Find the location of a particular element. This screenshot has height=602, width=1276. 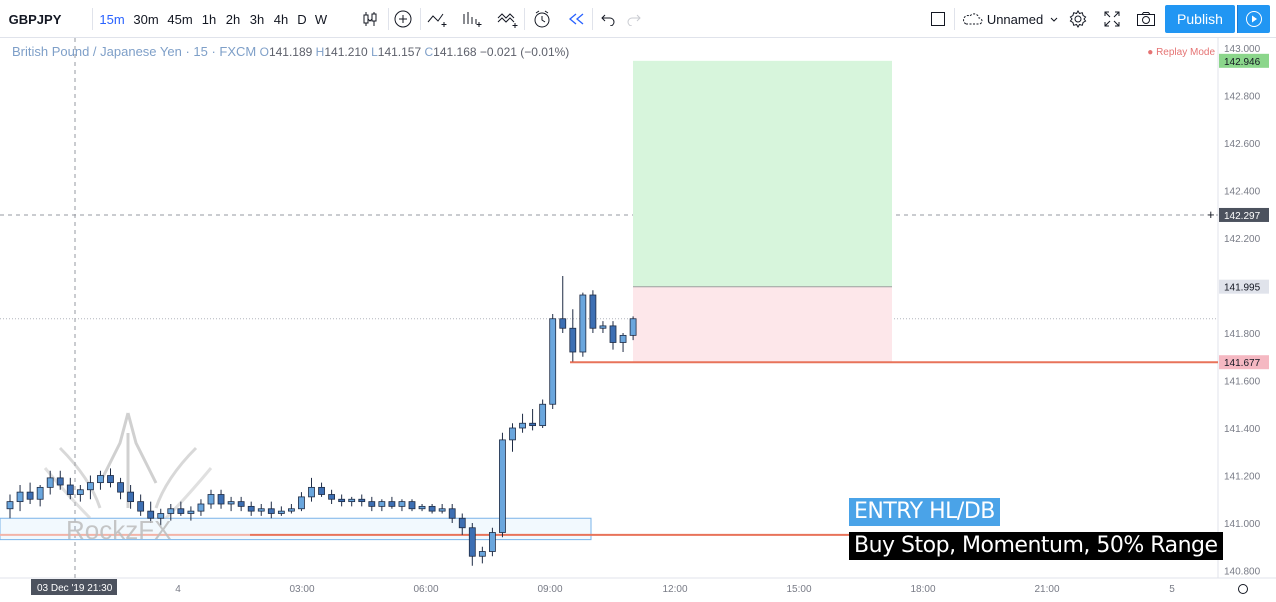

interval-2h: 2h is located at coordinates (233, 19).